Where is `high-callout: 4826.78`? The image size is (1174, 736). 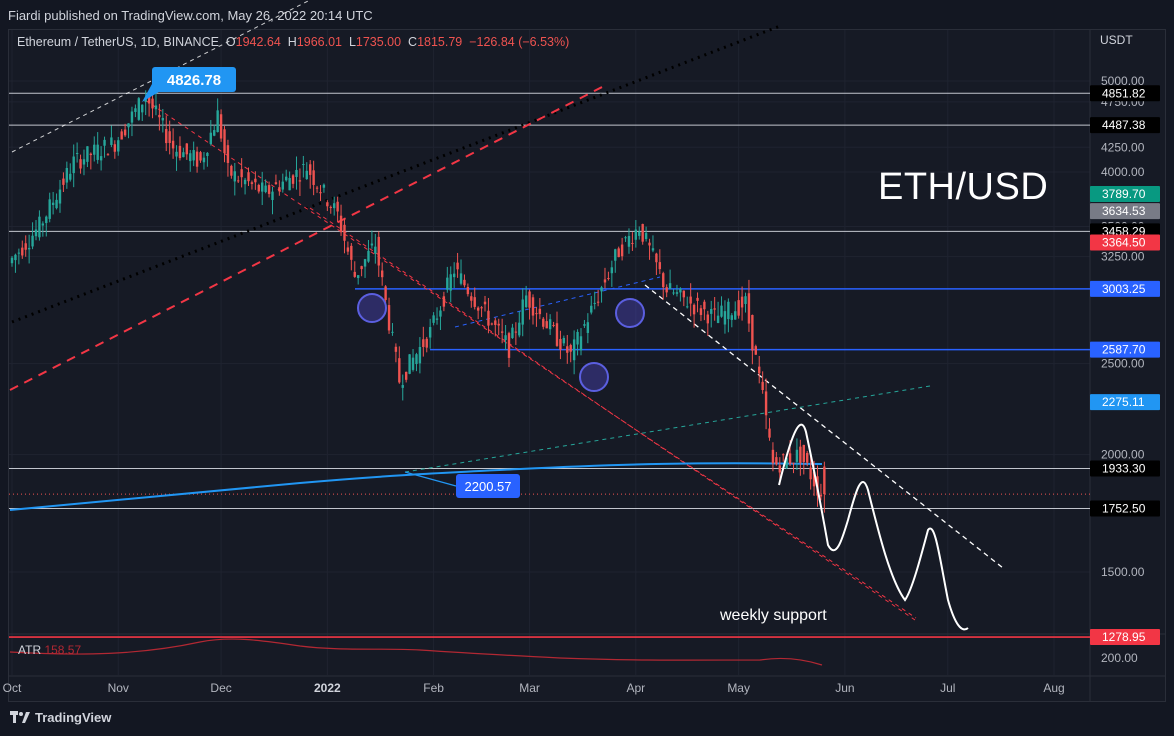
high-callout: 4826.78 is located at coordinates (189, 84).